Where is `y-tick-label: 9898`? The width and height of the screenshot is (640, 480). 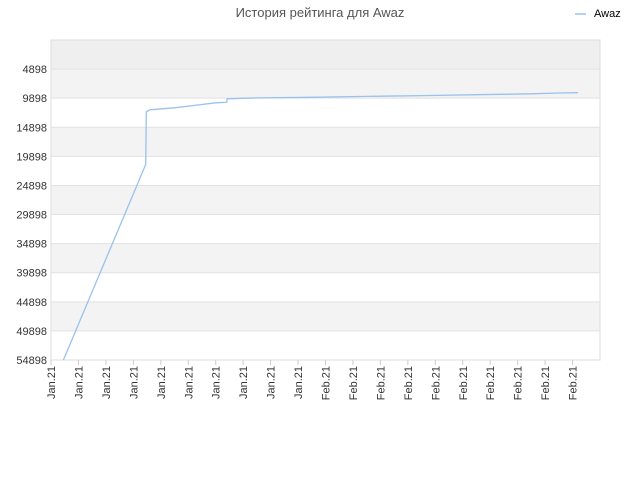
y-tick-label: 9898 is located at coordinates (35, 99).